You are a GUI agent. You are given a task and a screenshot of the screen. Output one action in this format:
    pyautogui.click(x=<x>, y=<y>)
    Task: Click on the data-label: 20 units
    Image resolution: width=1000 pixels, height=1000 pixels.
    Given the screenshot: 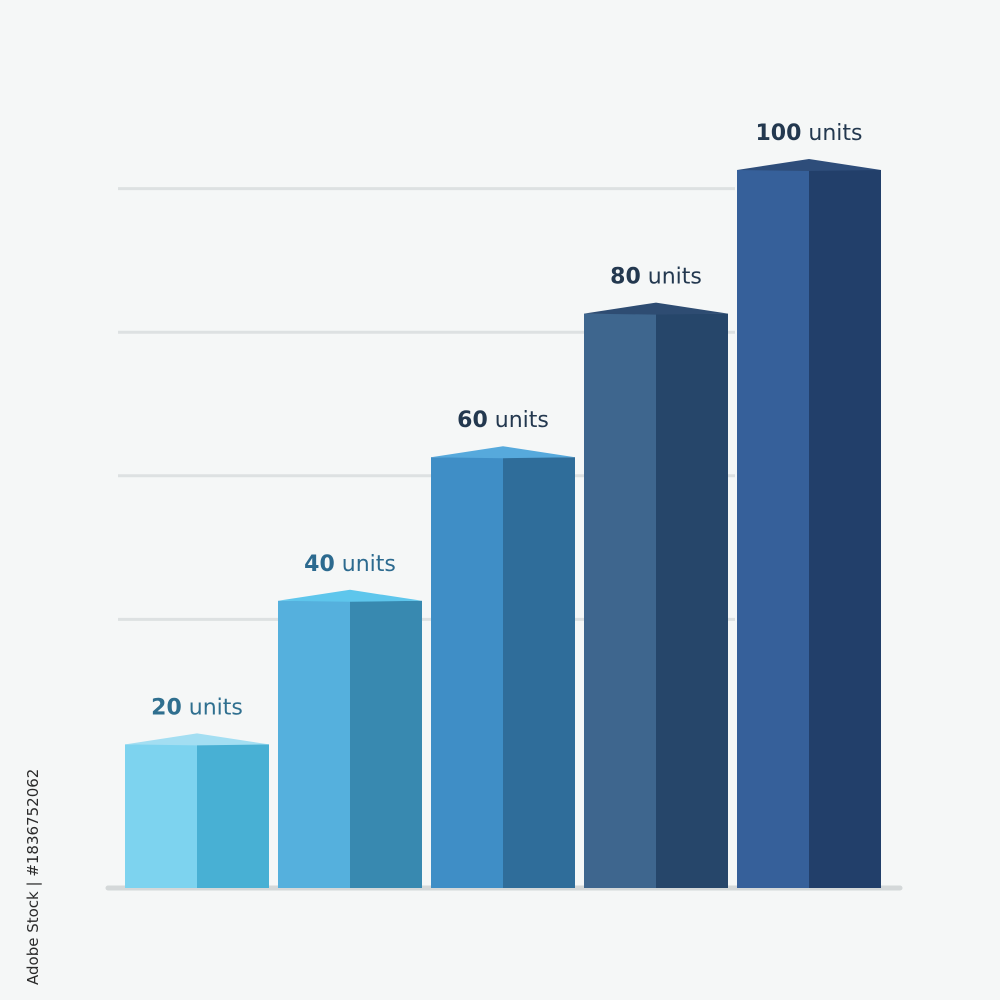 What is the action you would take?
    pyautogui.click(x=197, y=707)
    